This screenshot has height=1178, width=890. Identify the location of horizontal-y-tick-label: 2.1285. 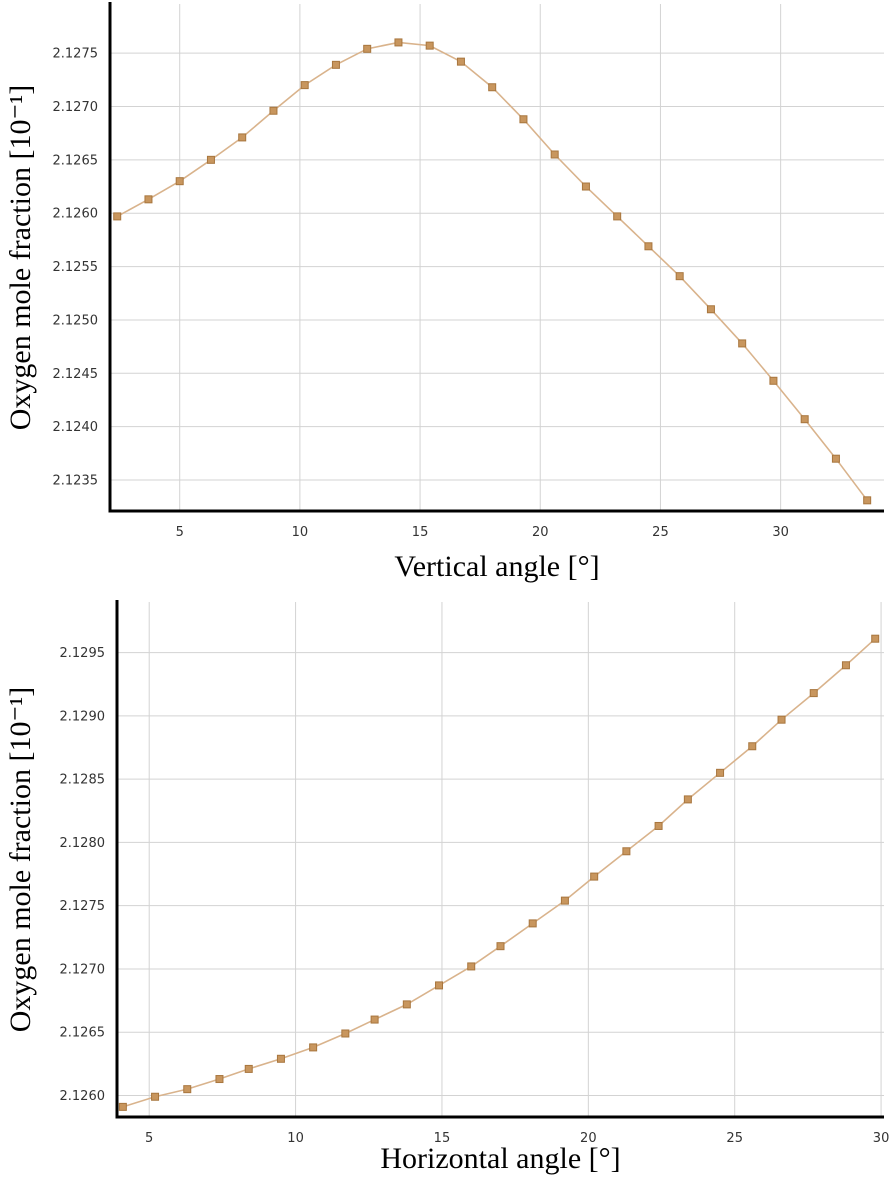
(83, 780).